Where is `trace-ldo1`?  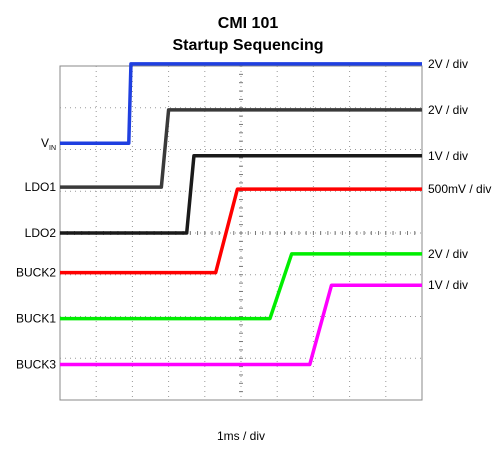
trace-ldo1 is located at coordinates (241, 148).